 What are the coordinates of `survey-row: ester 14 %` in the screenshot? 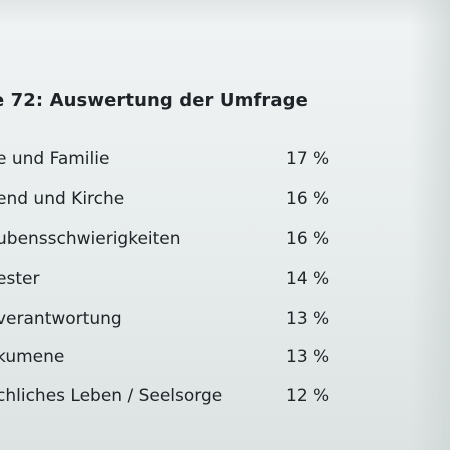 It's located at (225, 281).